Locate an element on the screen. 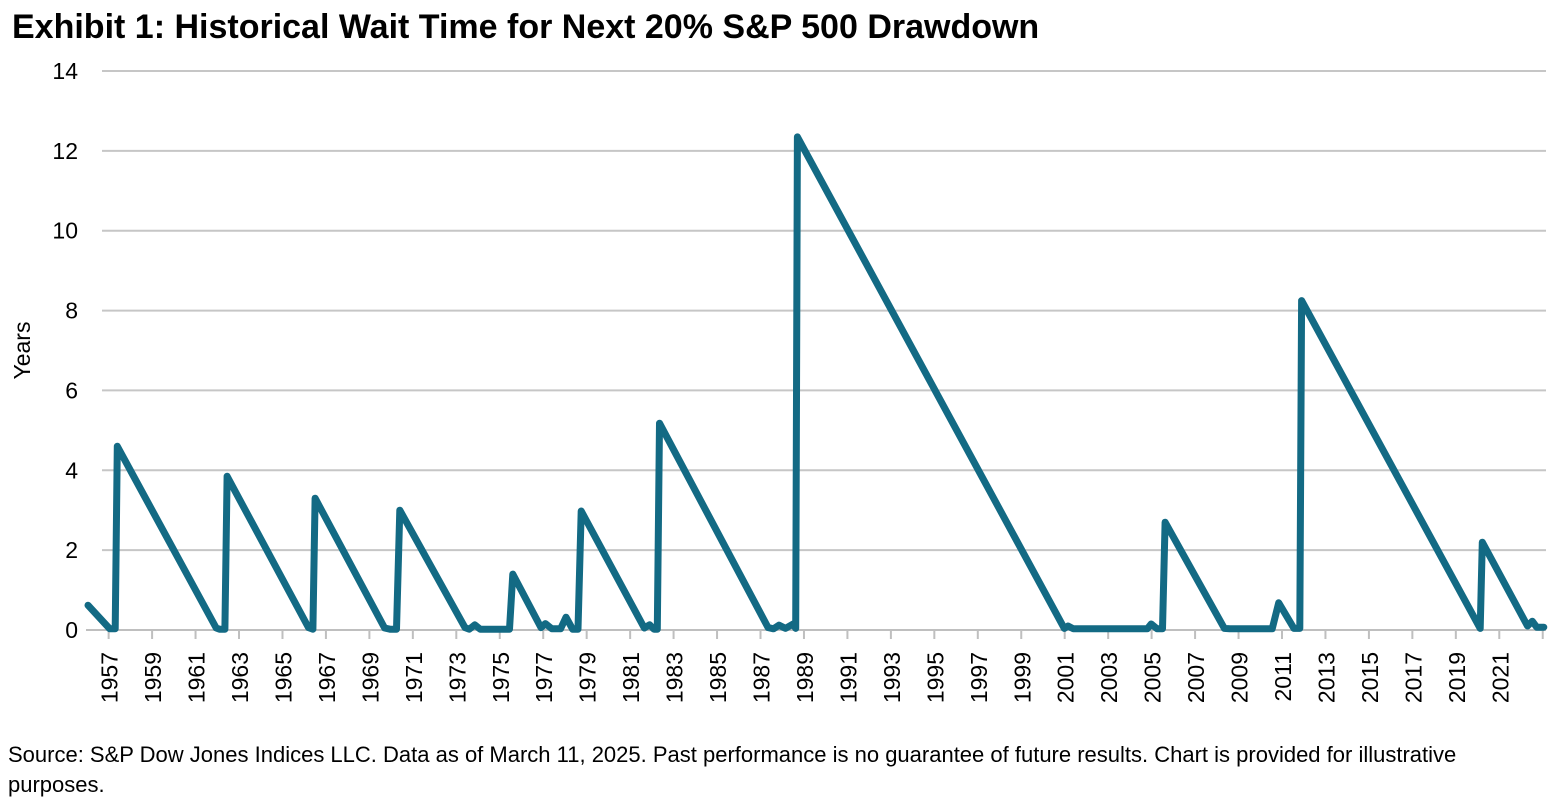 Image resolution: width=1556 pixels, height=808 pixels. x-tick-label: 1985 is located at coordinates (718, 677).